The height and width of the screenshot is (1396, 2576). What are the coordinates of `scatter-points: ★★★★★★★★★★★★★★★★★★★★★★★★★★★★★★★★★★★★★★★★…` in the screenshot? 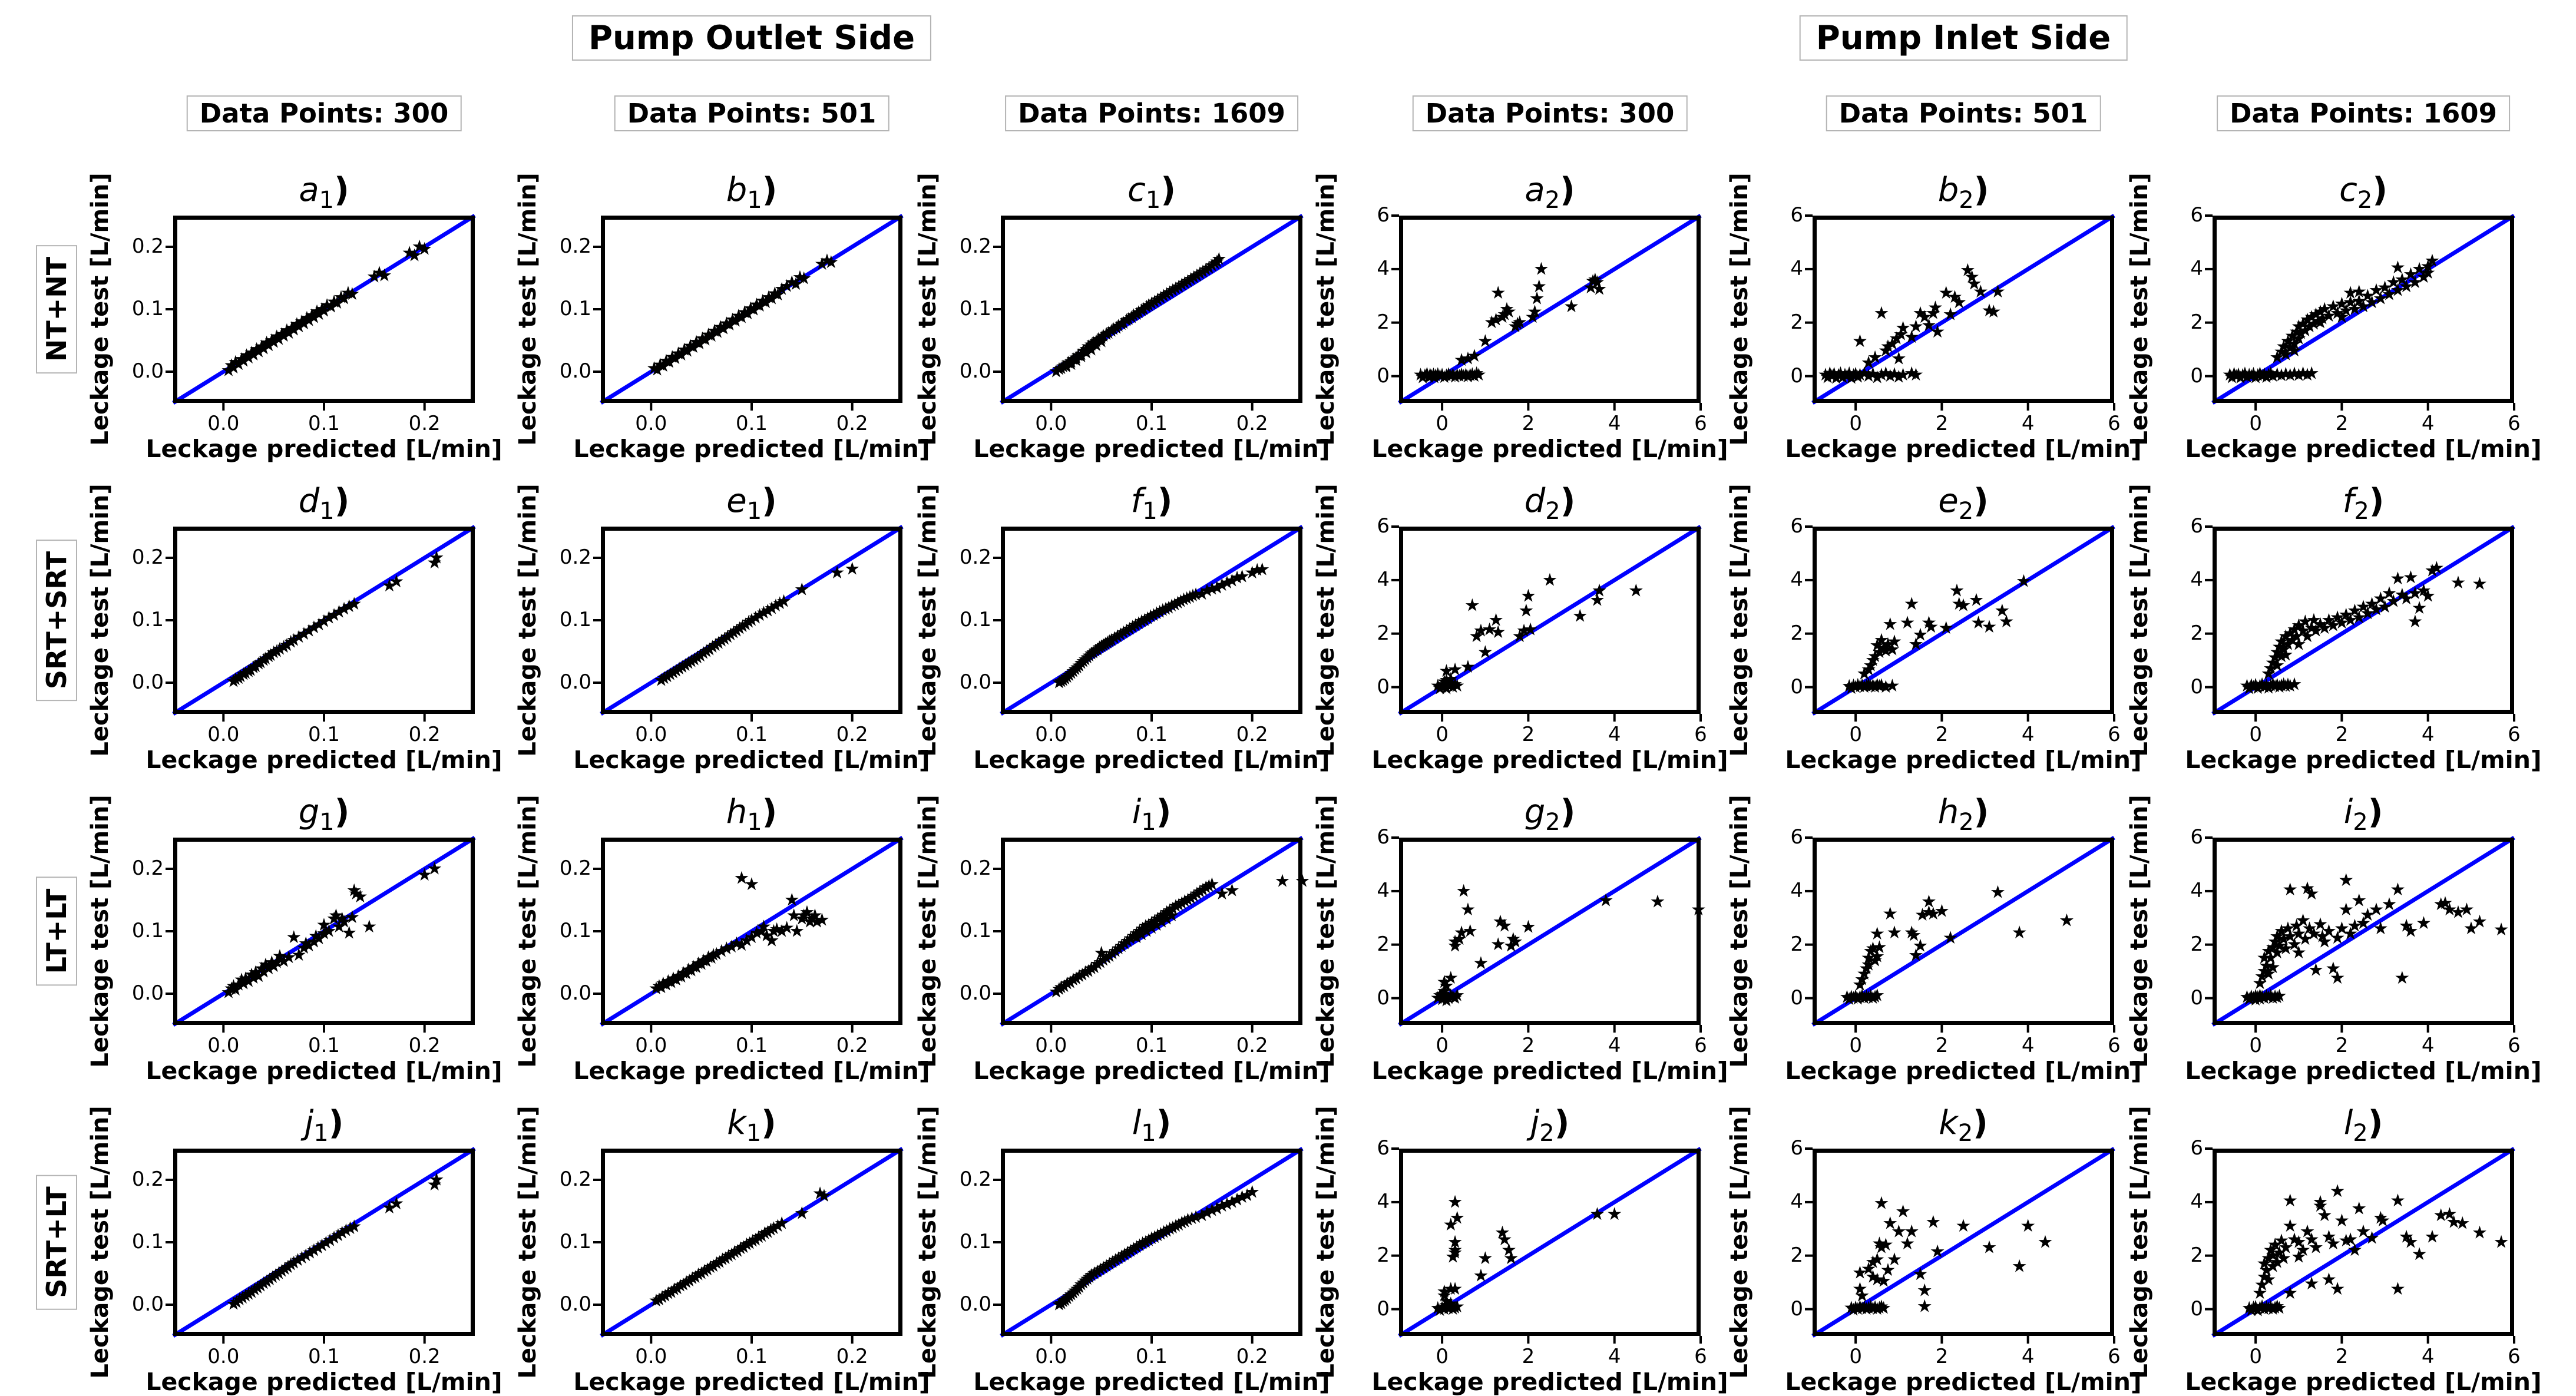 It's located at (2374, 940).